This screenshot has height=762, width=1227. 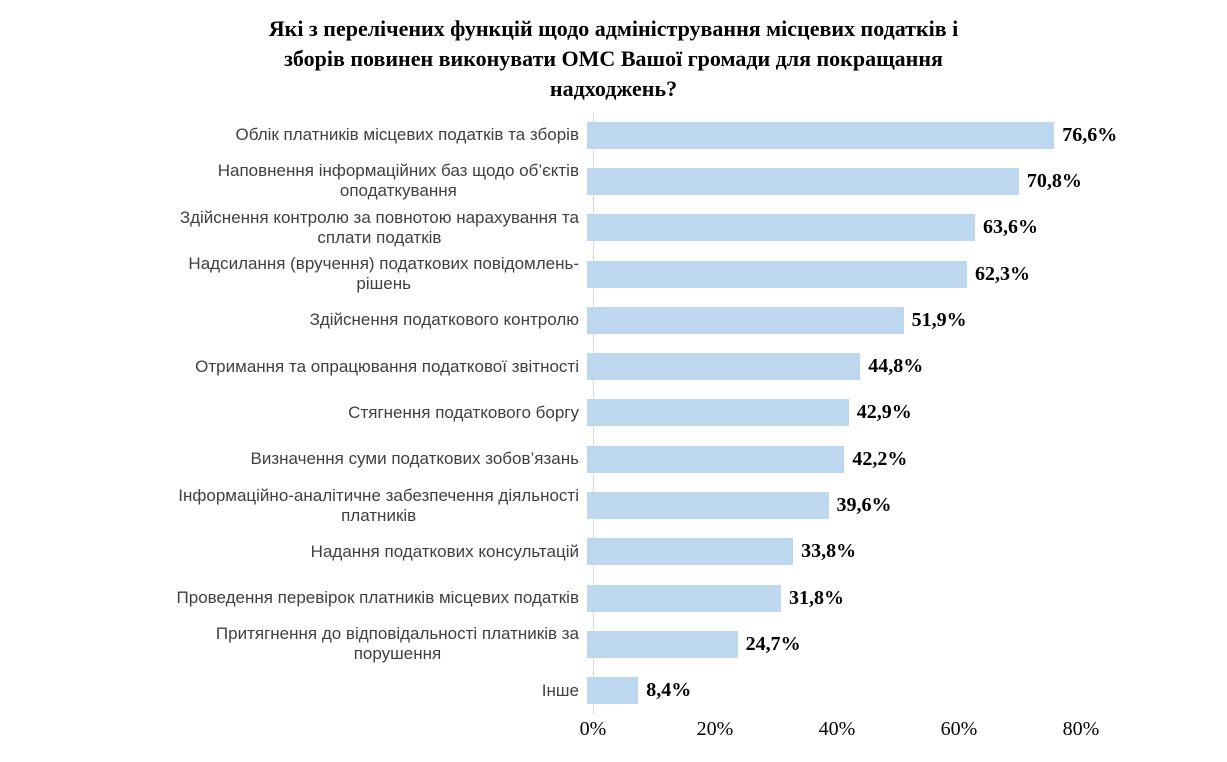 What do you see at coordinates (669, 690) in the screenshot?
I see `value-label: 8,4%` at bounding box center [669, 690].